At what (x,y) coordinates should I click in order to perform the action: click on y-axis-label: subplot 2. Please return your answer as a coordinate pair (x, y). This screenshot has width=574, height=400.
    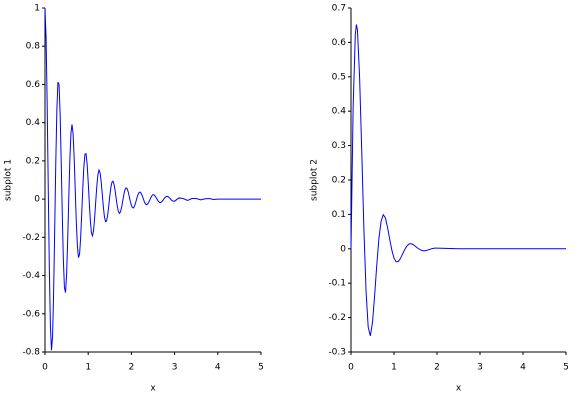
    Looking at the image, I should click on (315, 180).